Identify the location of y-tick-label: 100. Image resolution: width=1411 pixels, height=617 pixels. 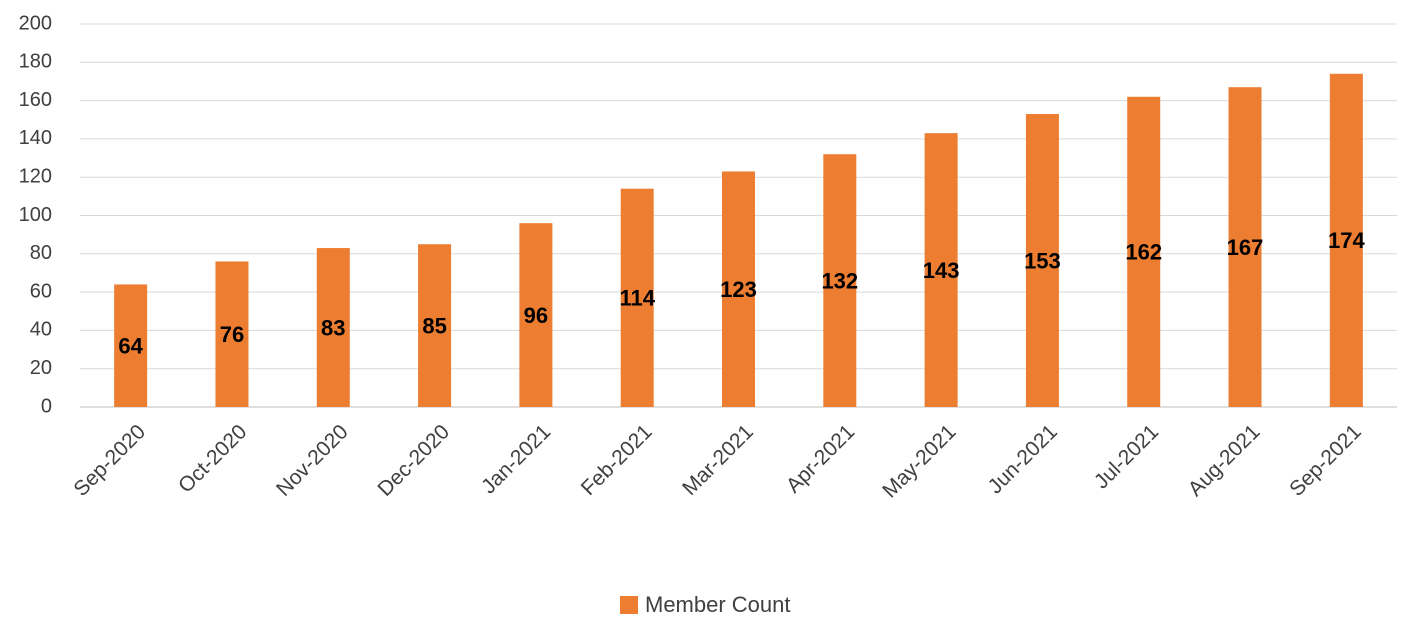
(35, 215).